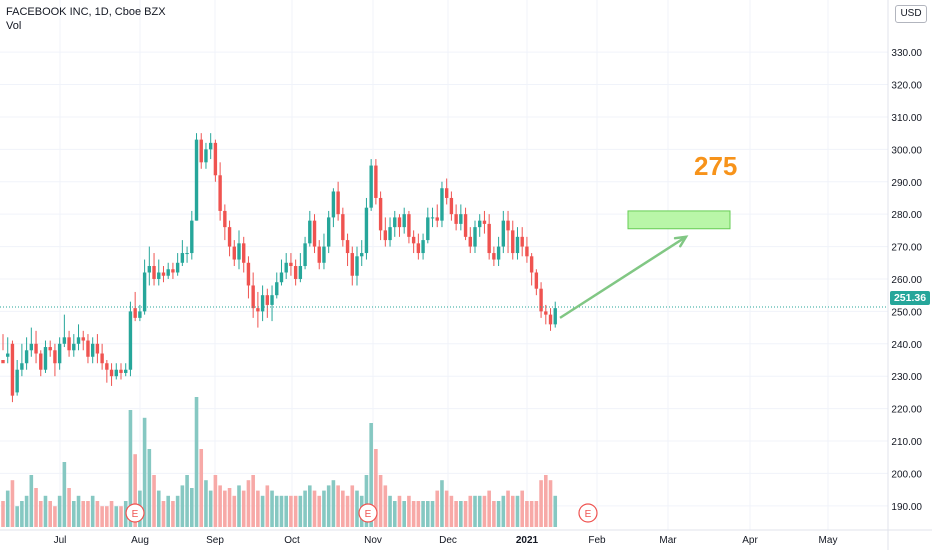 The image size is (932, 550). I want to click on price-tick-label: 190.00, so click(906, 507).